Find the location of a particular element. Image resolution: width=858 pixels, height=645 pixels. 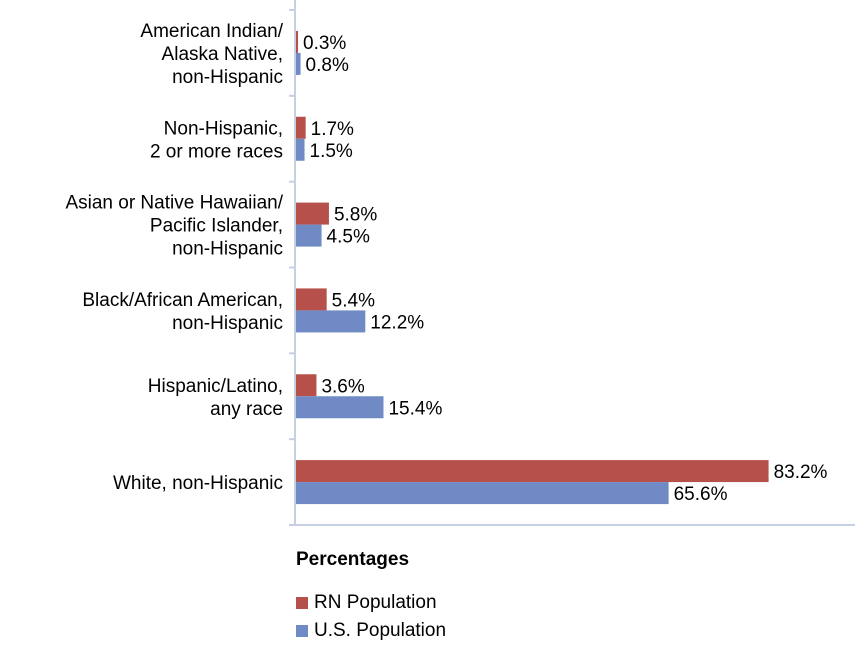

category-label-1: Non-Hispanic, 2 or more races is located at coordinates (216, 140).